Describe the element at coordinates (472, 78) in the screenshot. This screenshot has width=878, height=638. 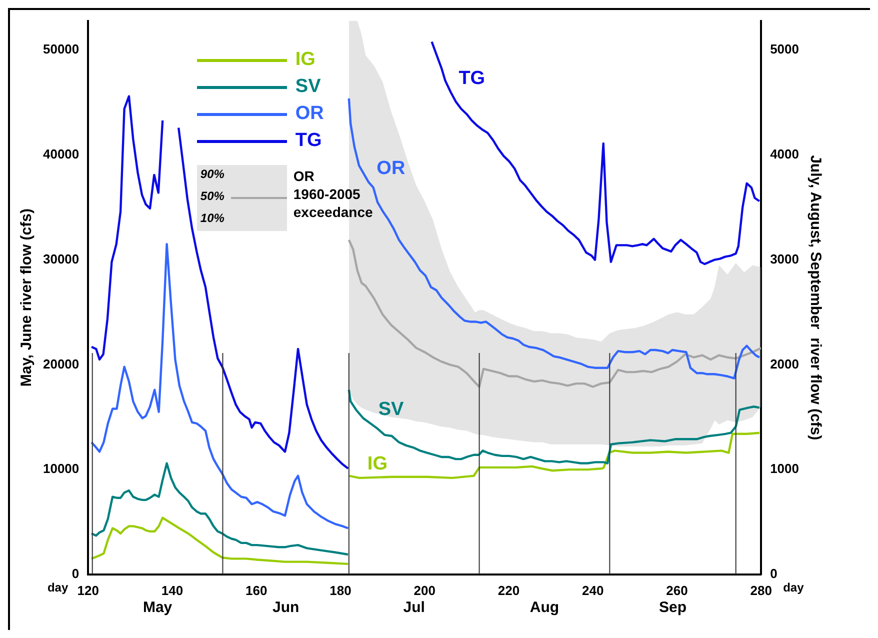
I see `series-label: TG` at that location.